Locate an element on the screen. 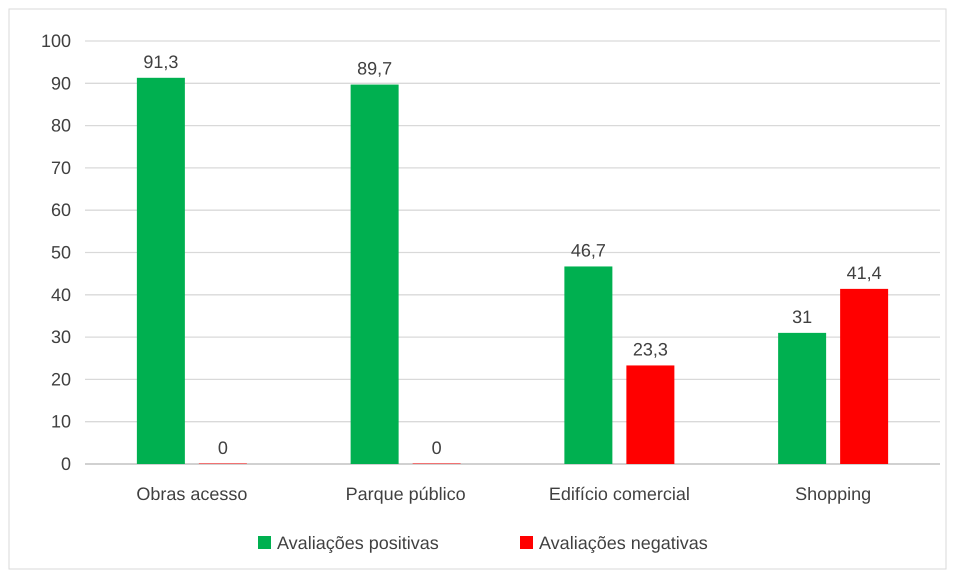 The image size is (955, 578). y-tick-label: 60 is located at coordinates (60, 210).